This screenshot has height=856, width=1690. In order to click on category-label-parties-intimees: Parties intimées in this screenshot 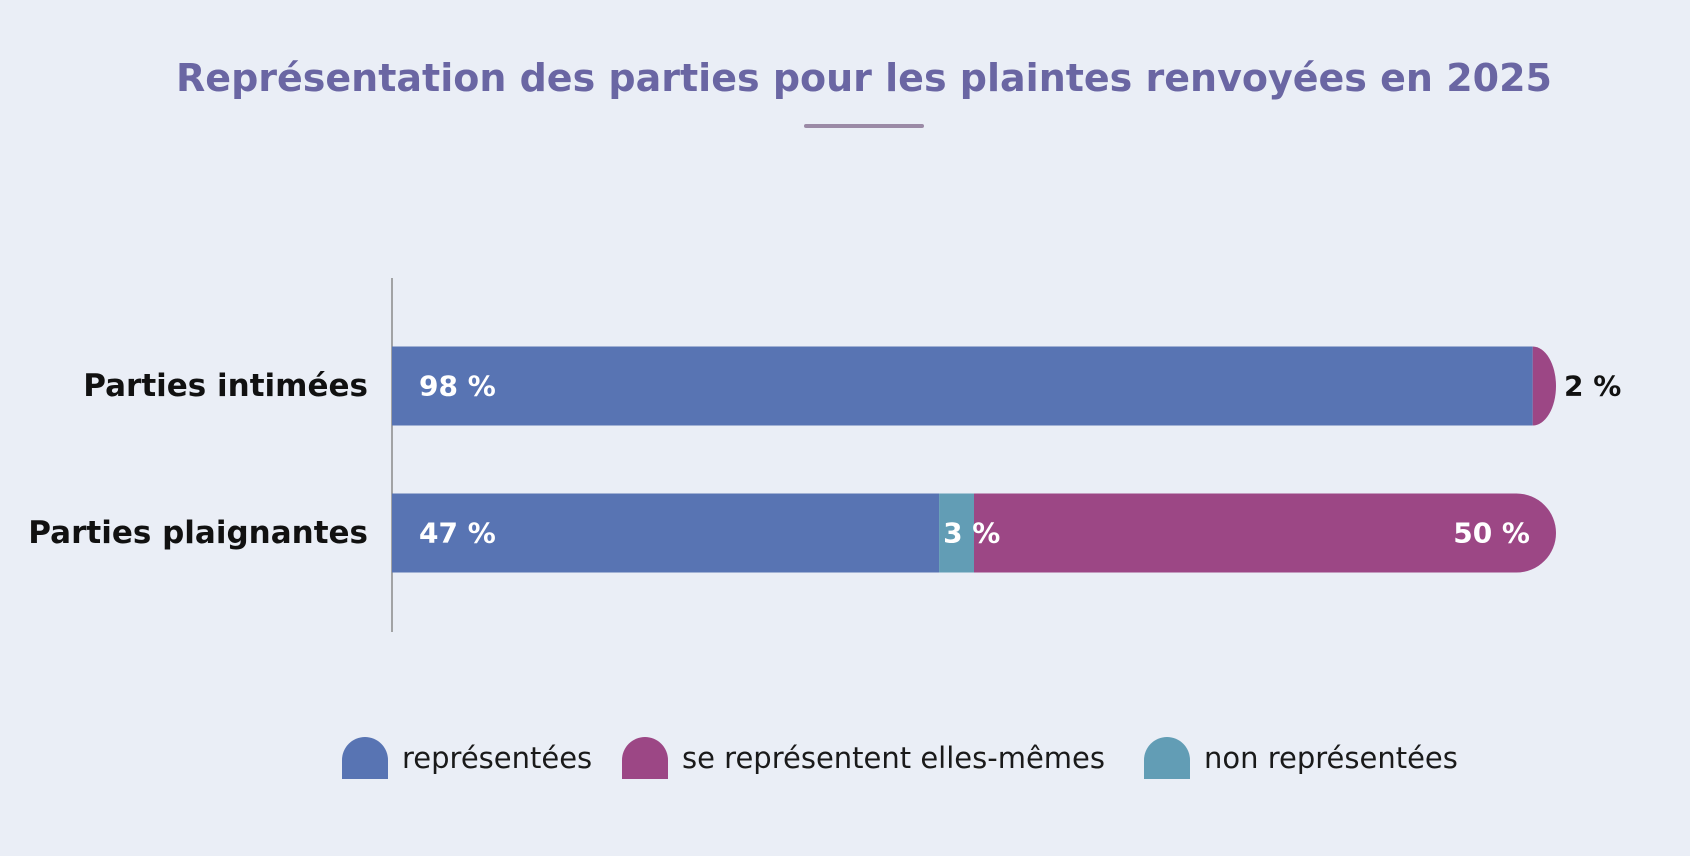, I will do `click(225, 386)`.